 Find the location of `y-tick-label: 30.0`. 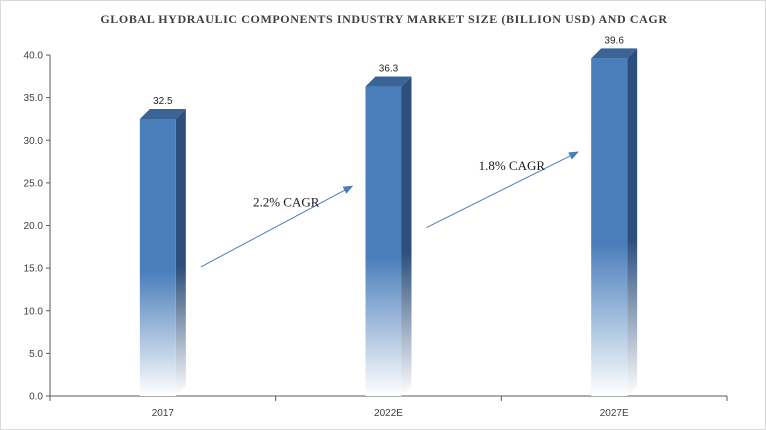

y-tick-label: 30.0 is located at coordinates (34, 141).